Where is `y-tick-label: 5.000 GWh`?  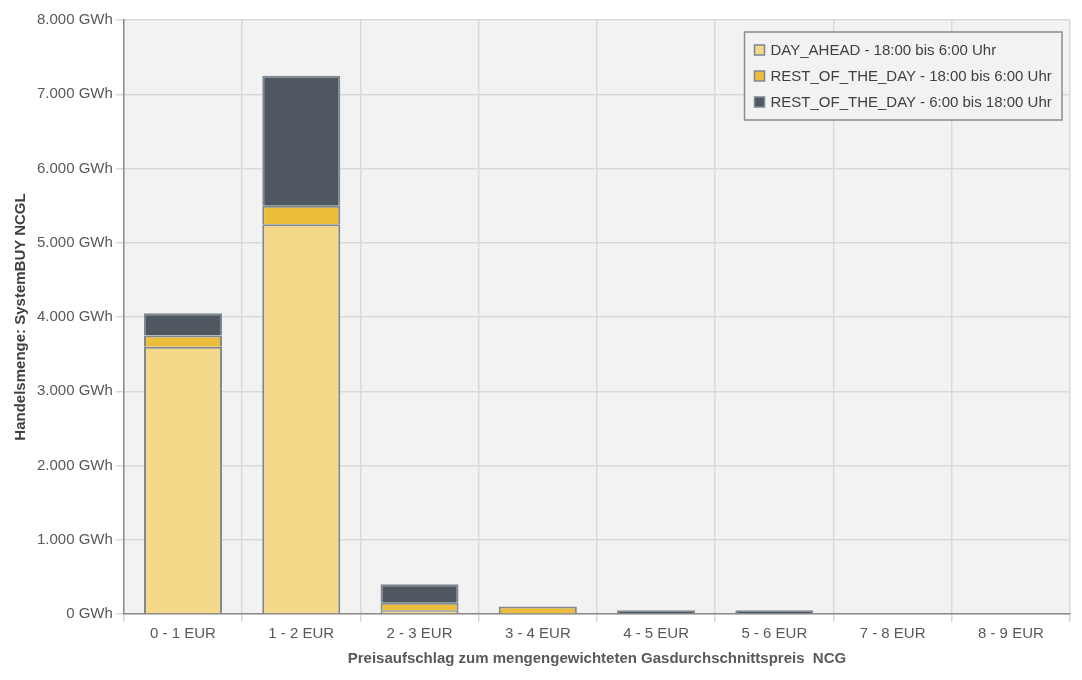
y-tick-label: 5.000 GWh is located at coordinates (75, 241).